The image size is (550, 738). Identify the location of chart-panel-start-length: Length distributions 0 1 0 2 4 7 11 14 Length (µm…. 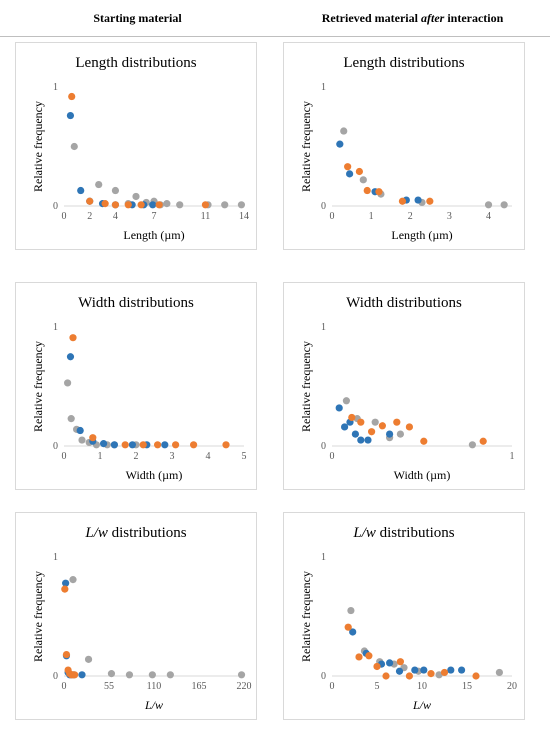
(136, 146).